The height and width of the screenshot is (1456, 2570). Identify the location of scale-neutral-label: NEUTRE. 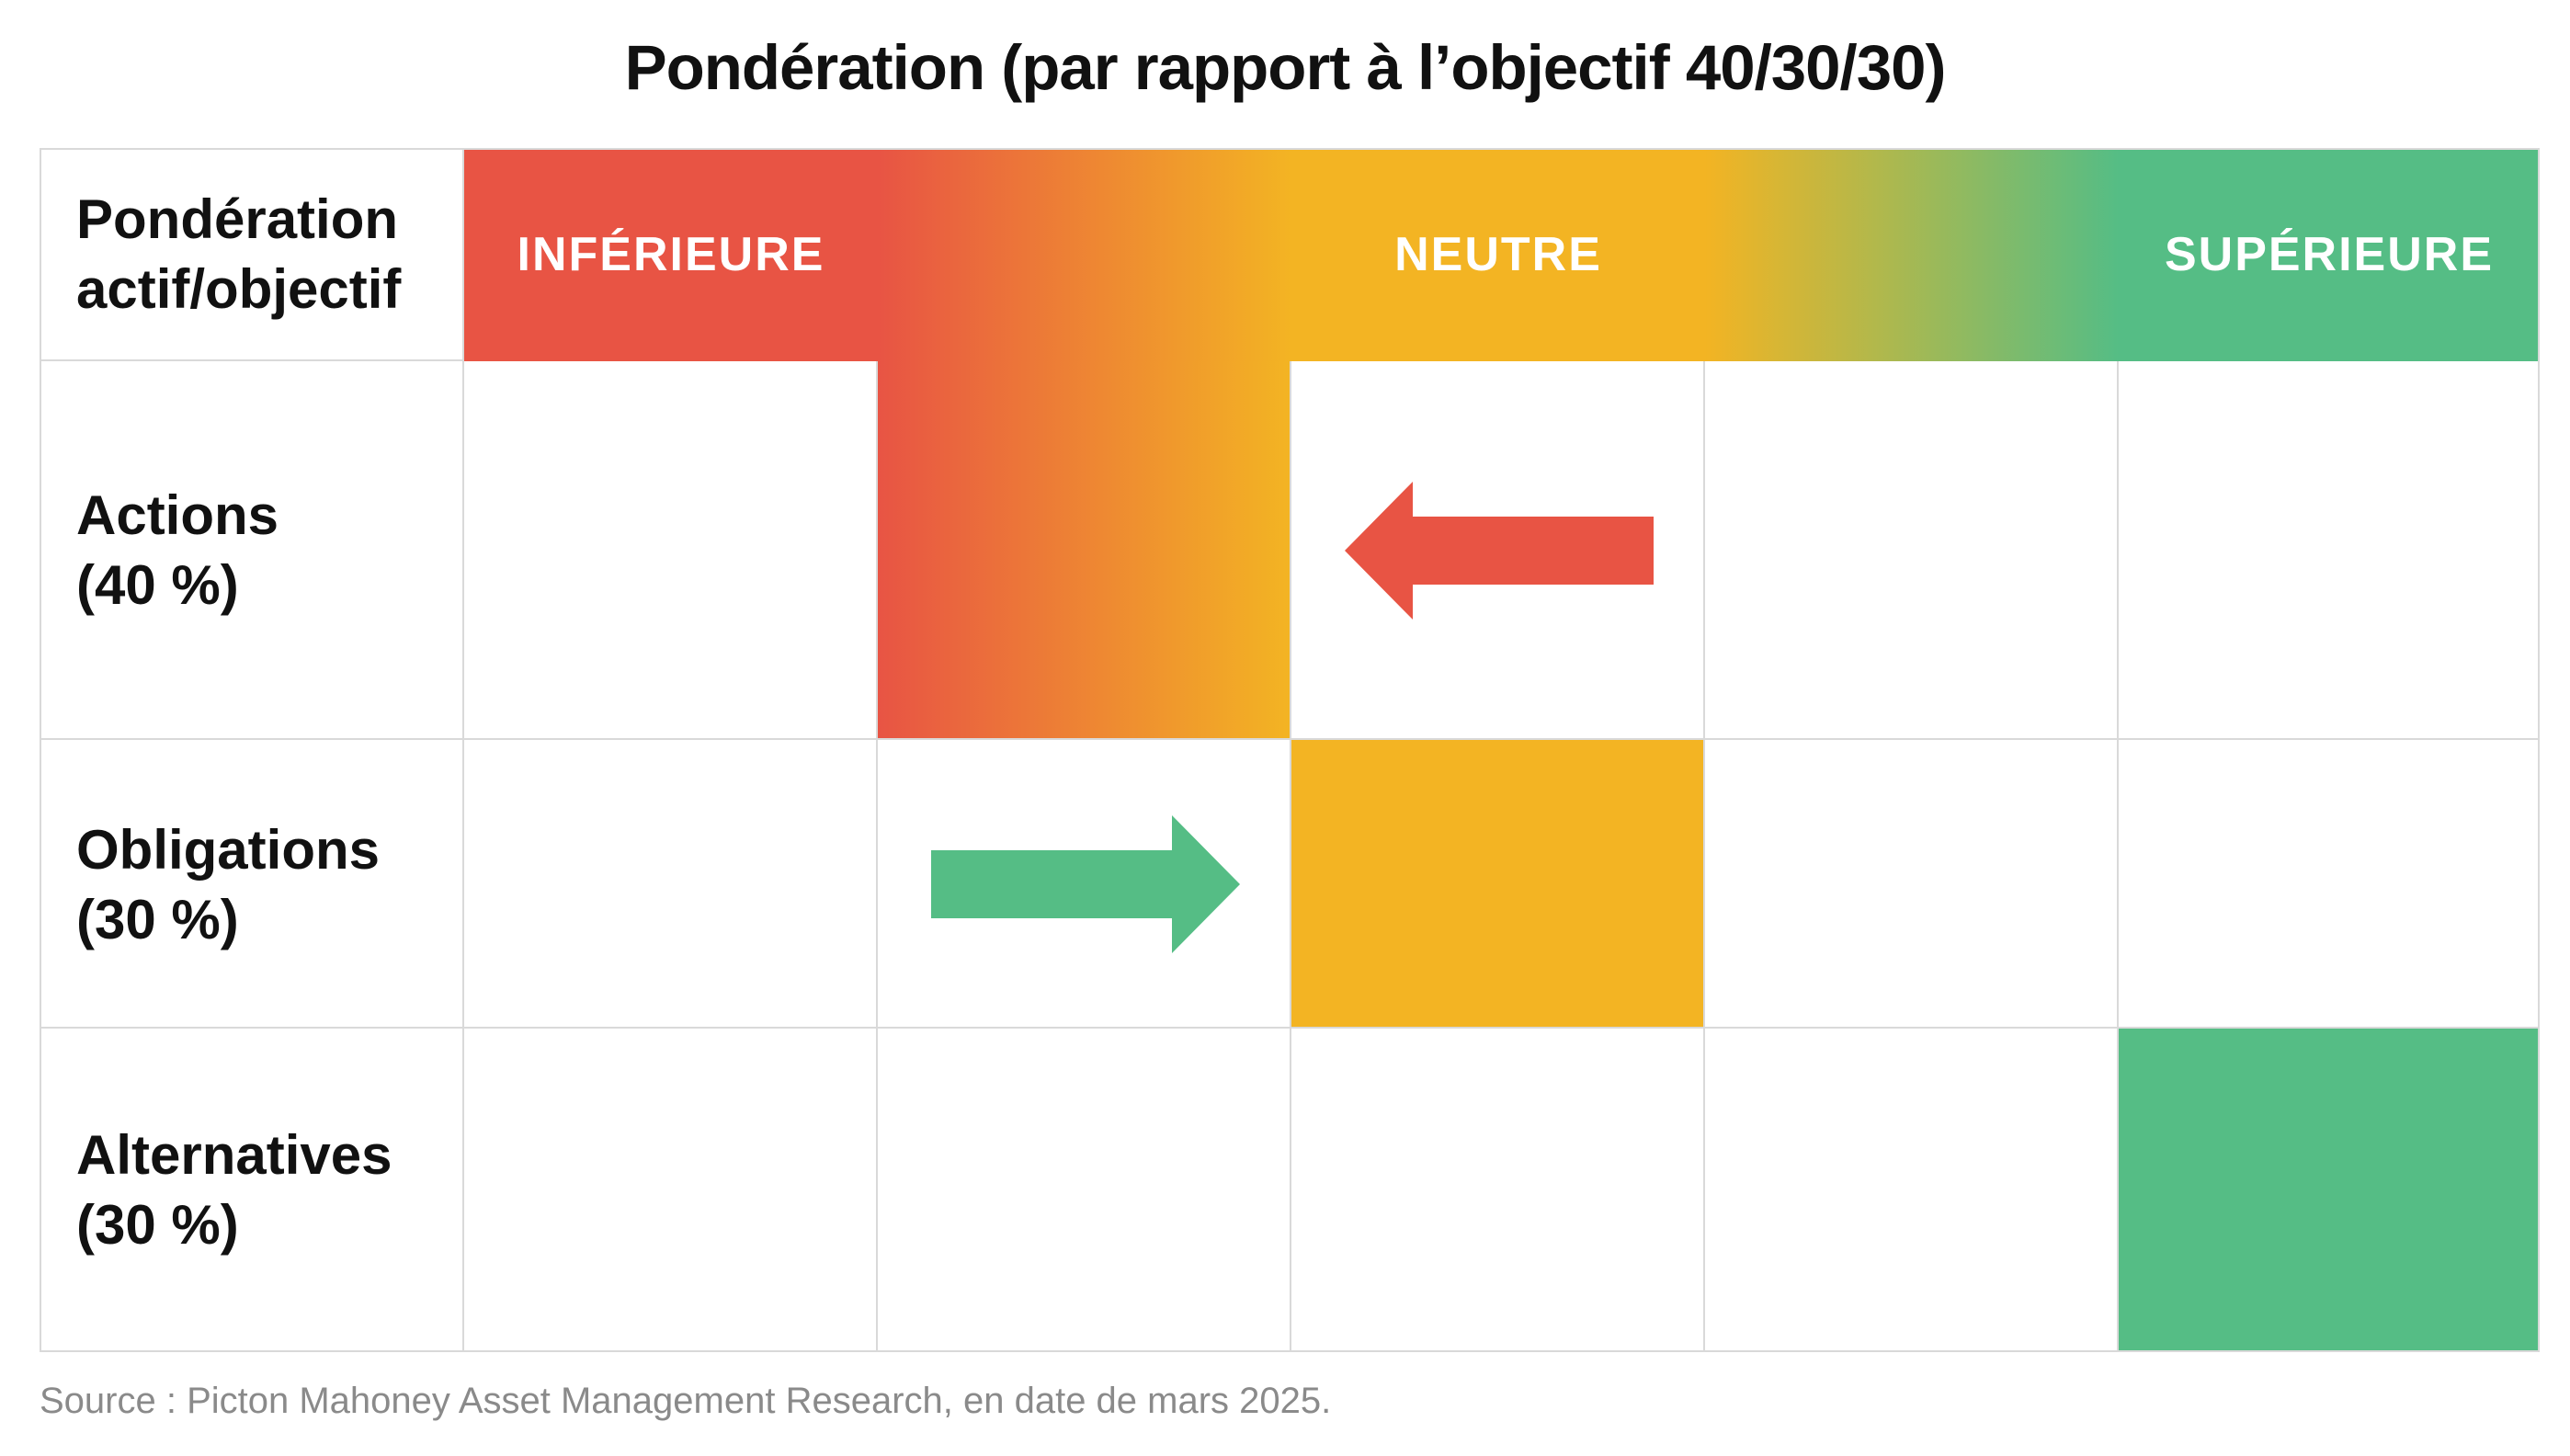
(1498, 254).